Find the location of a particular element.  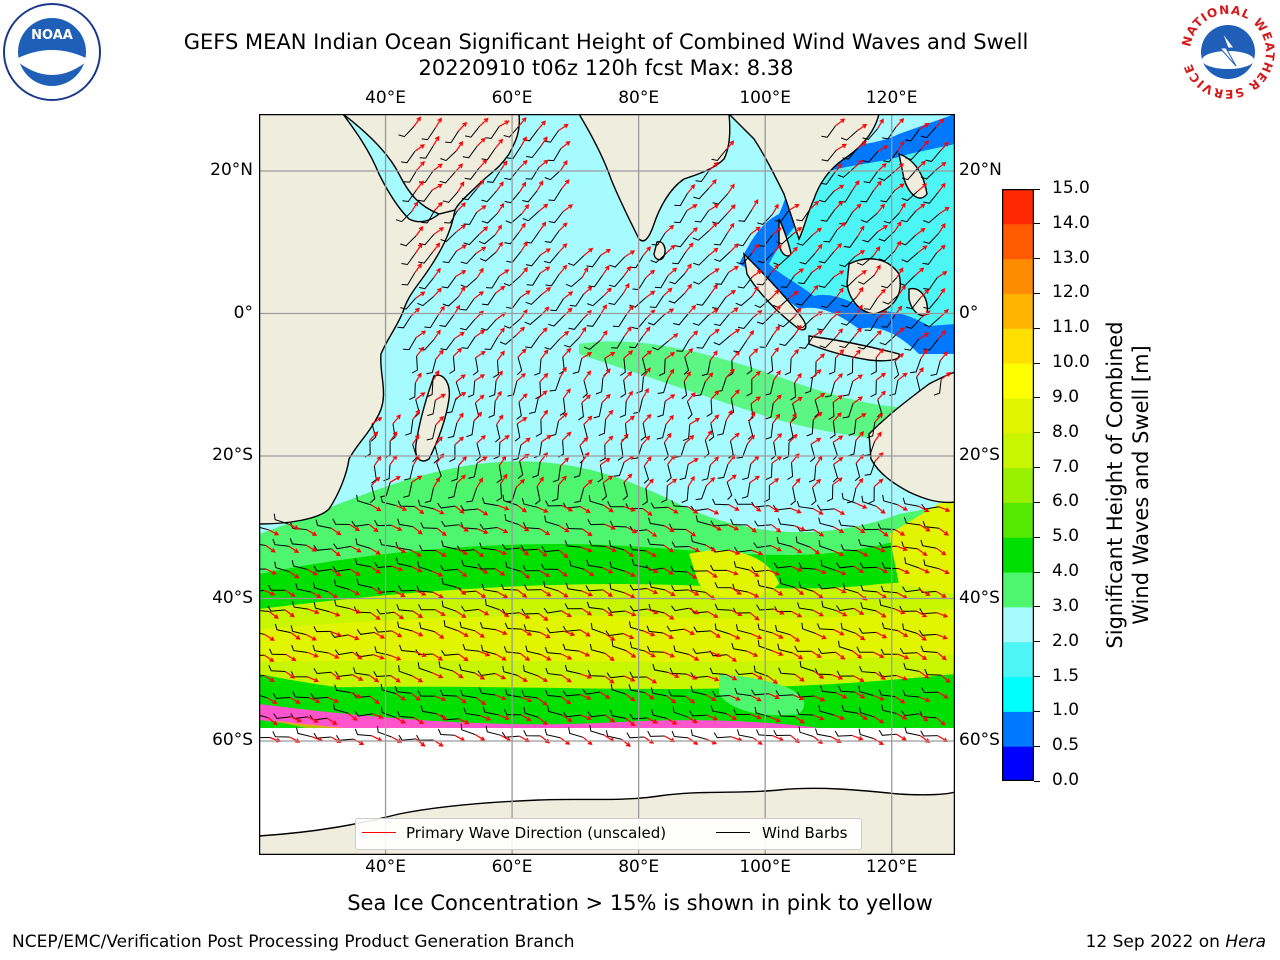

colorbar-tick-label: 2.0 is located at coordinates (1066, 640).